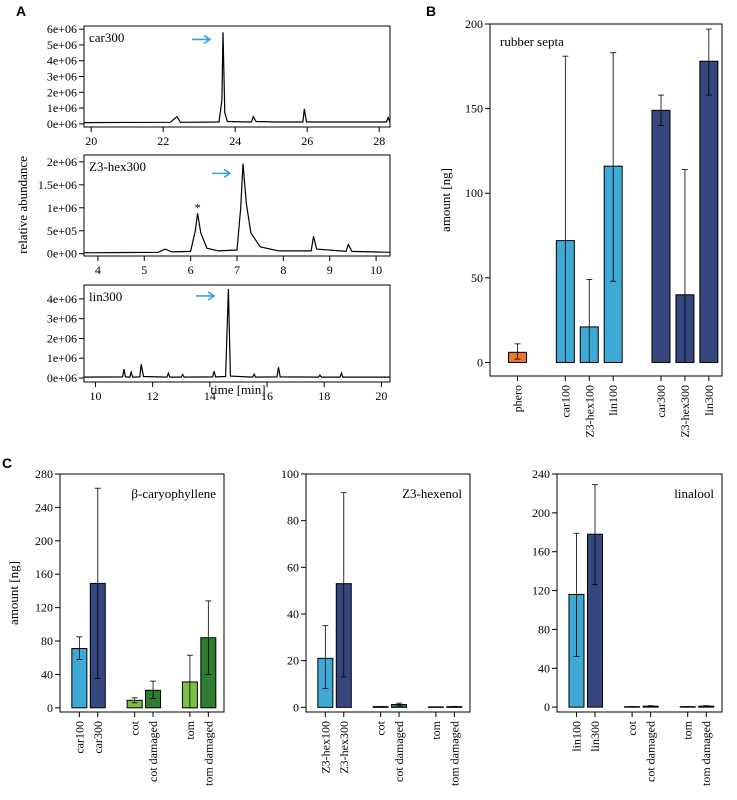 This screenshot has width=737, height=800. Describe the element at coordinates (709, 400) in the screenshot. I see `B-xtick-label: lin300` at that location.